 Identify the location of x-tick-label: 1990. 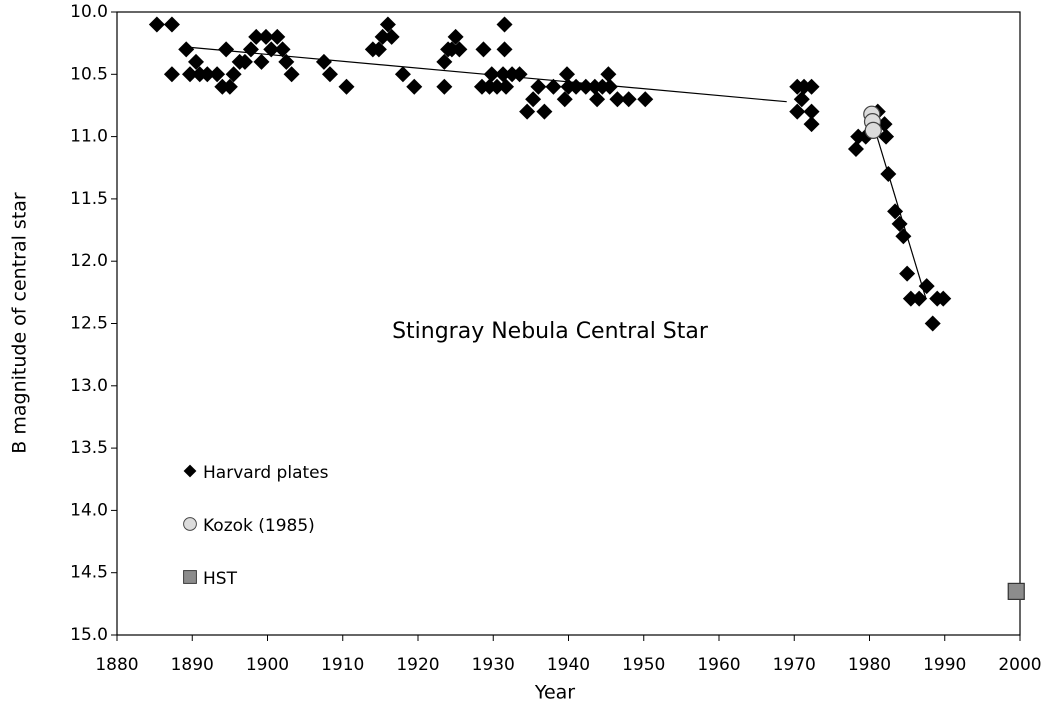
(944, 665).